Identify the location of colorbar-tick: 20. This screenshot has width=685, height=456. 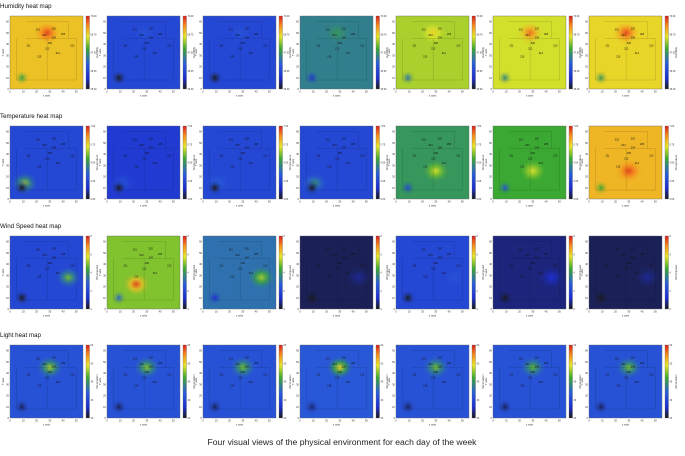
(92, 418).